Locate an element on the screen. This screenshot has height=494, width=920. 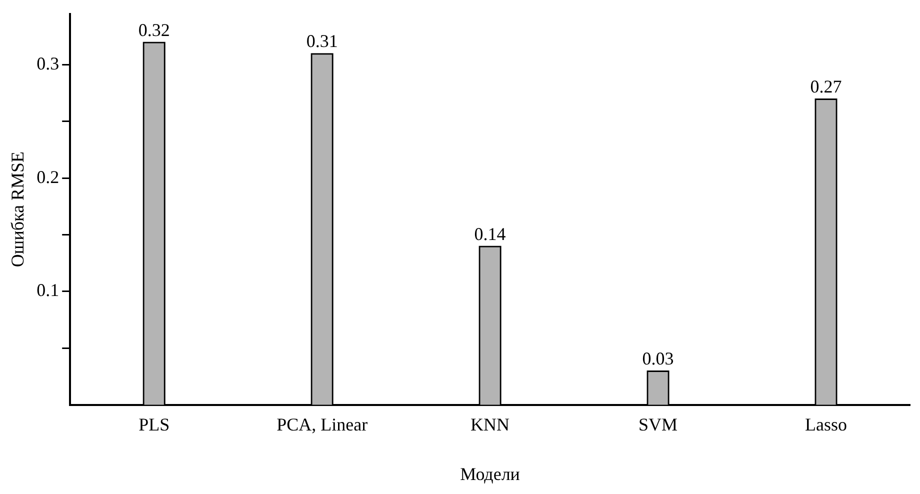
y-axis-title: Ошибка RMSE is located at coordinates (18, 209).